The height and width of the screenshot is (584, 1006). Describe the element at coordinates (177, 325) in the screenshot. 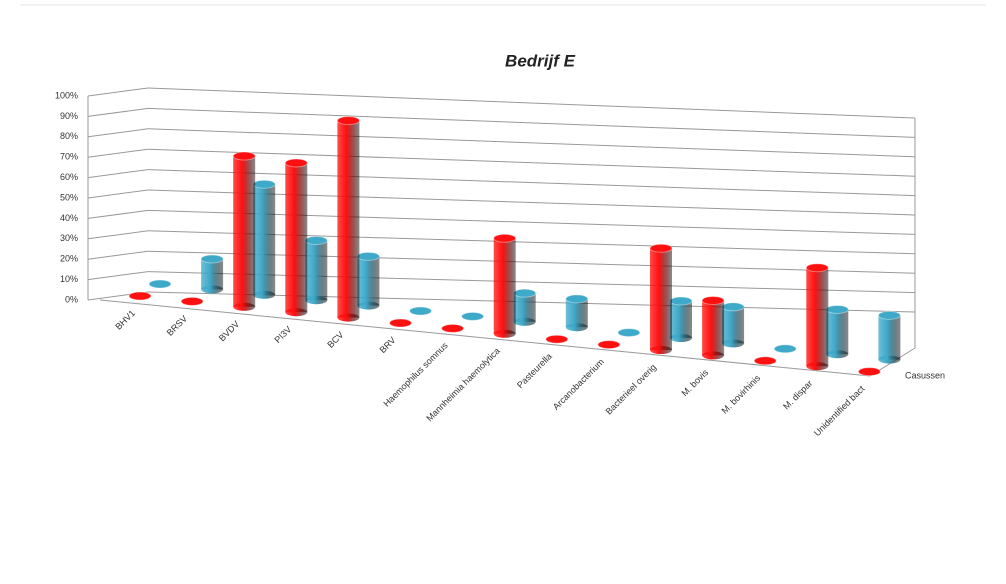

I see `x-tick-label: BRSV` at that location.